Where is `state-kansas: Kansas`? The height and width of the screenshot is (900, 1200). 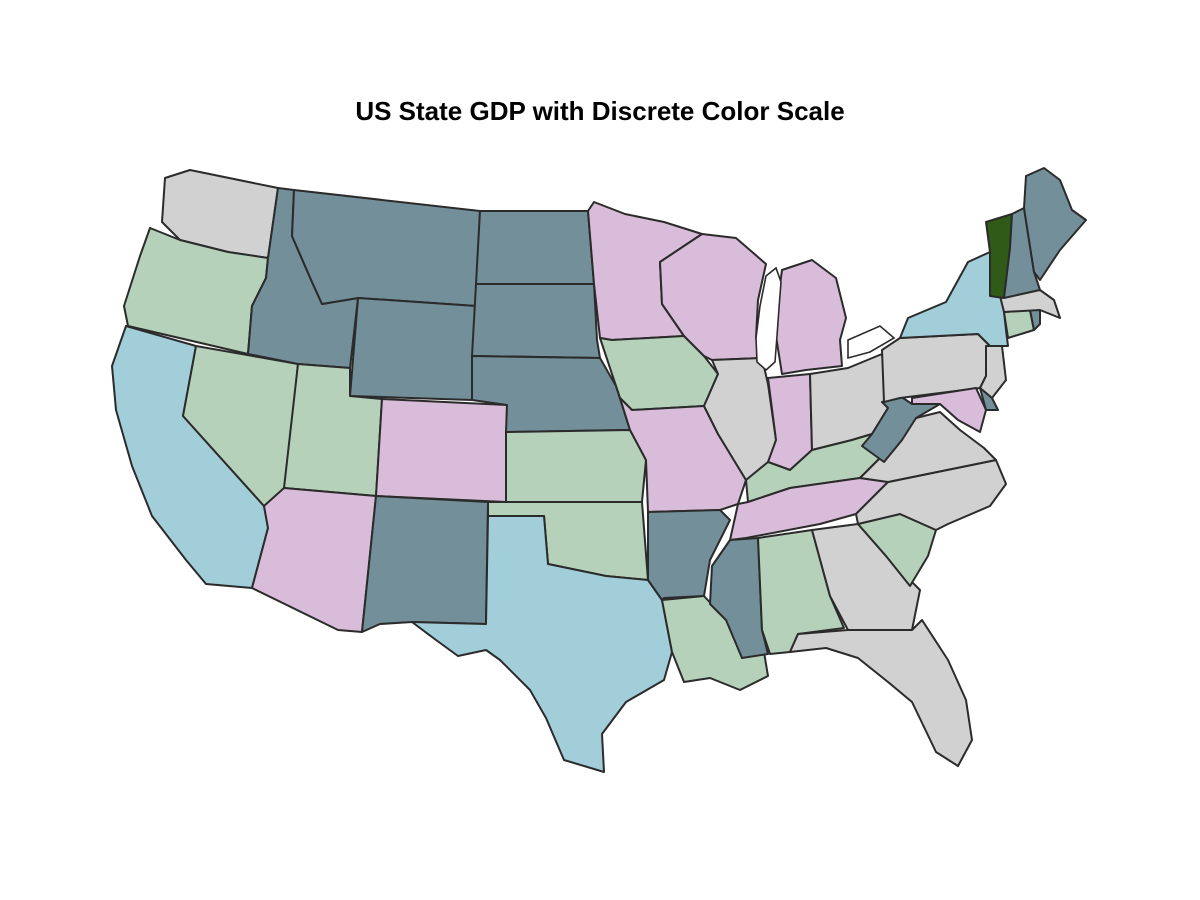 state-kansas: Kansas is located at coordinates (576, 466).